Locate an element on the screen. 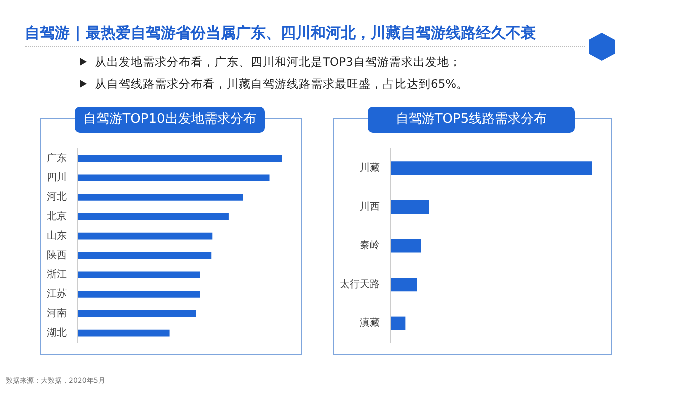  y-tick-label: 川西 is located at coordinates (370, 206).